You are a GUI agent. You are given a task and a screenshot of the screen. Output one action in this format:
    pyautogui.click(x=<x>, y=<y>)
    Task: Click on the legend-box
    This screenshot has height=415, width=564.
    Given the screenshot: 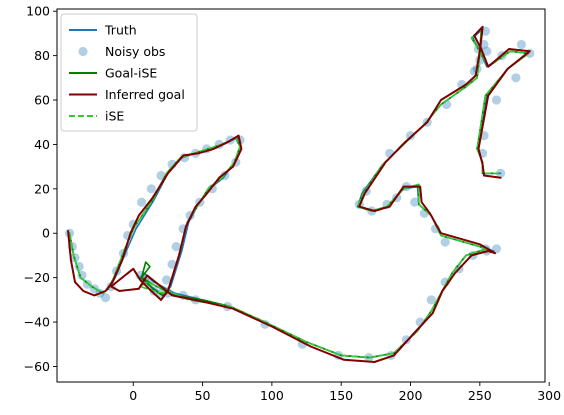 What is the action you would take?
    pyautogui.click(x=129, y=72)
    